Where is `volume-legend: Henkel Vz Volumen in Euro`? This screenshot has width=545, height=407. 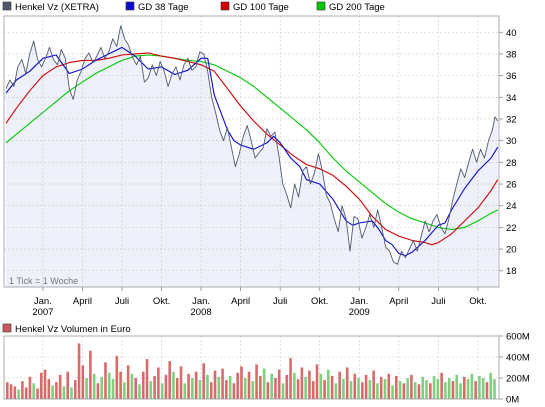 volume-legend: Henkel Vz Volumen in Euro is located at coordinates (66, 329).